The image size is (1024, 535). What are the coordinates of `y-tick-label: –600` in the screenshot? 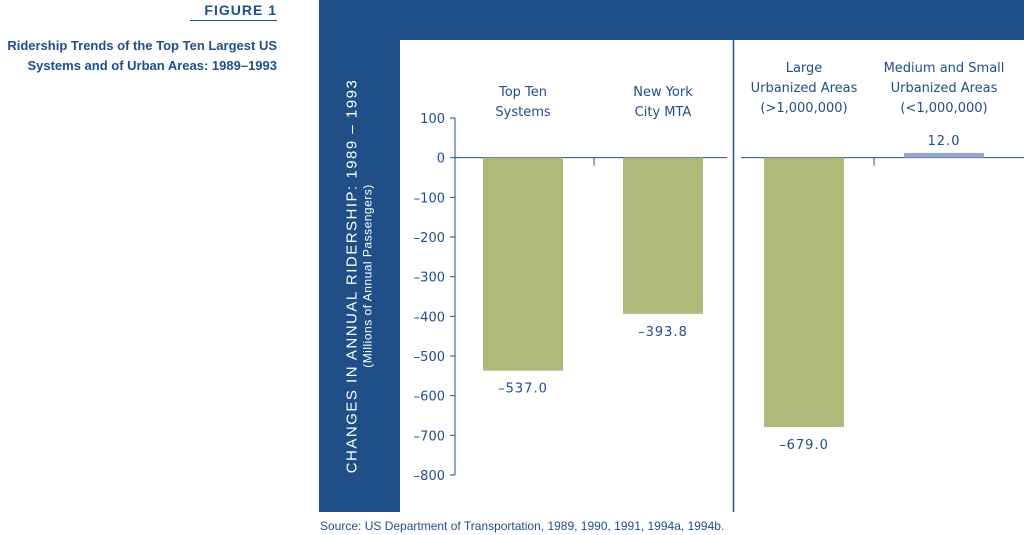 It's located at (429, 397).